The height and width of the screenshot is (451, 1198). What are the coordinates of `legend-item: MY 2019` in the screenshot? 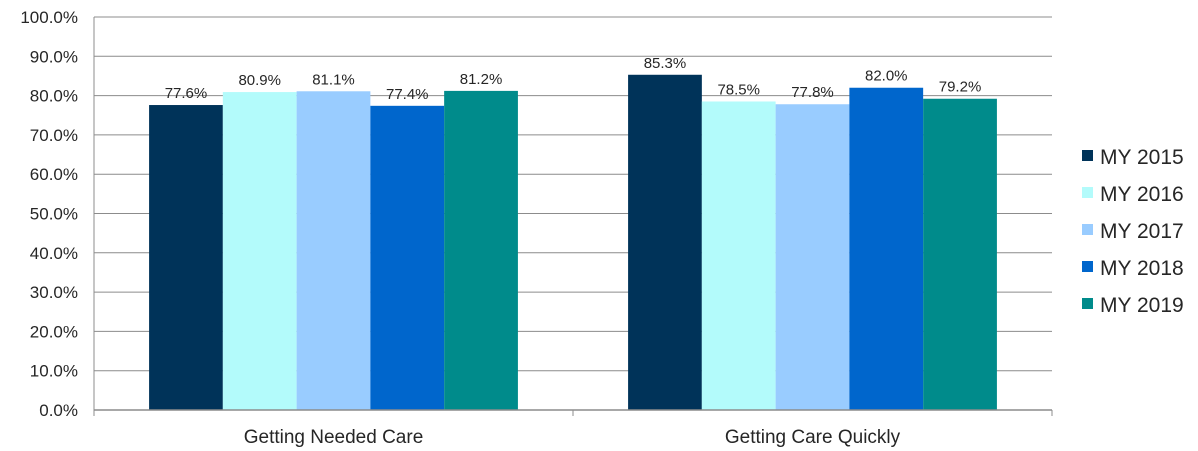 It's located at (1133, 305).